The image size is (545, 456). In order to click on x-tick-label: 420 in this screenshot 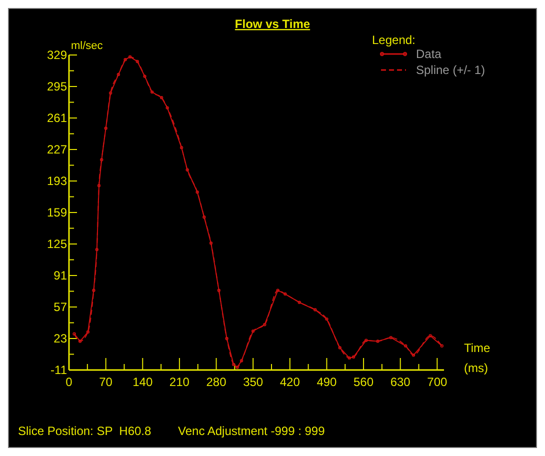, I will do `click(290, 382)`.